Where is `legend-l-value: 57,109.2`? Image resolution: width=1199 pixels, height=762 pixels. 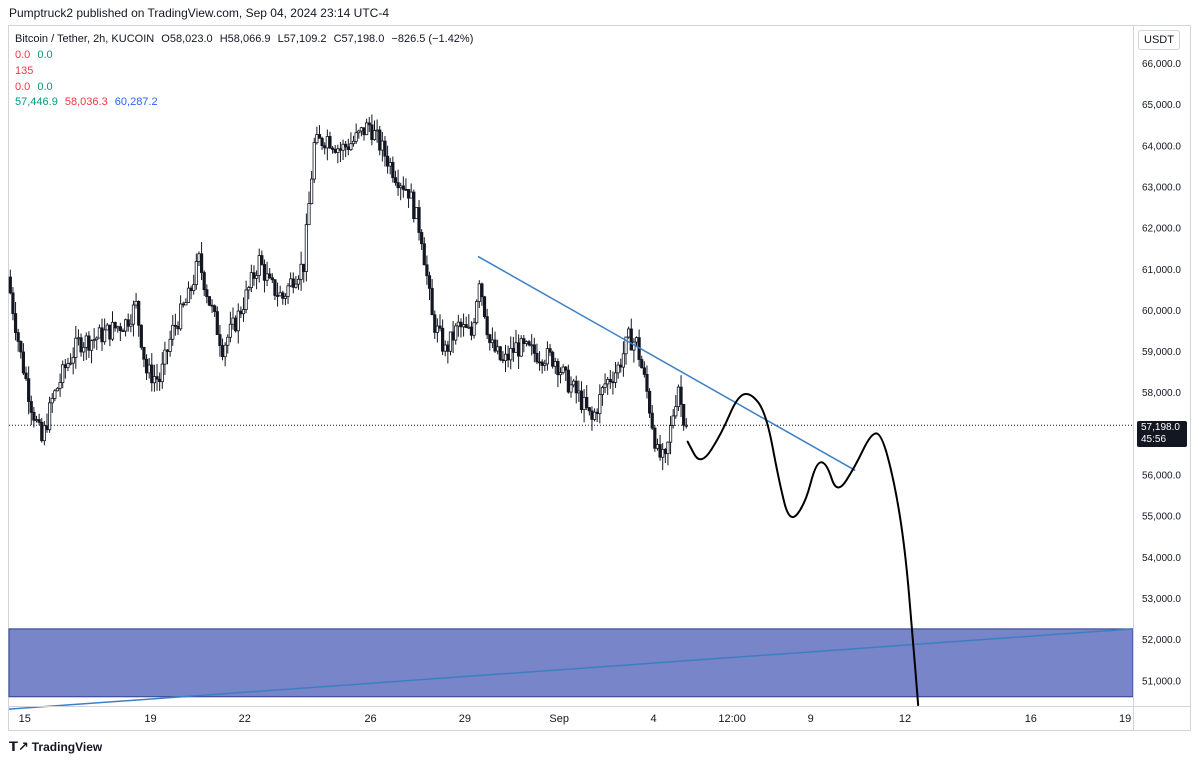 legend-l-value: 57,109.2 is located at coordinates (305, 39).